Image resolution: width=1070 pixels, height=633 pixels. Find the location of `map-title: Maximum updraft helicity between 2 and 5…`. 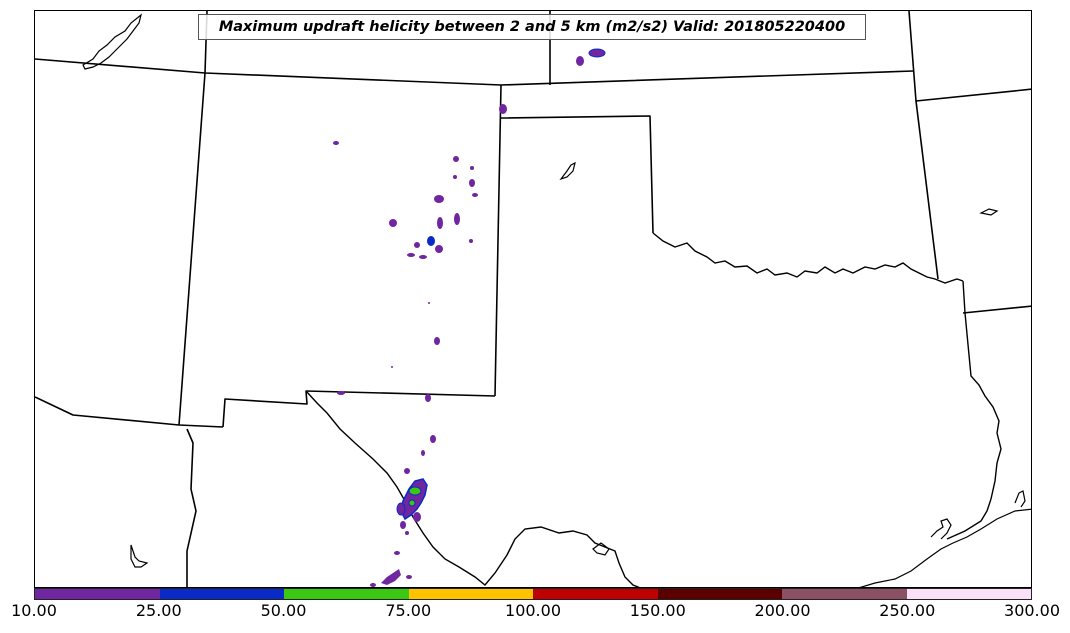

map-title: Maximum updraft helicity between 2 and 5… is located at coordinates (532, 27).